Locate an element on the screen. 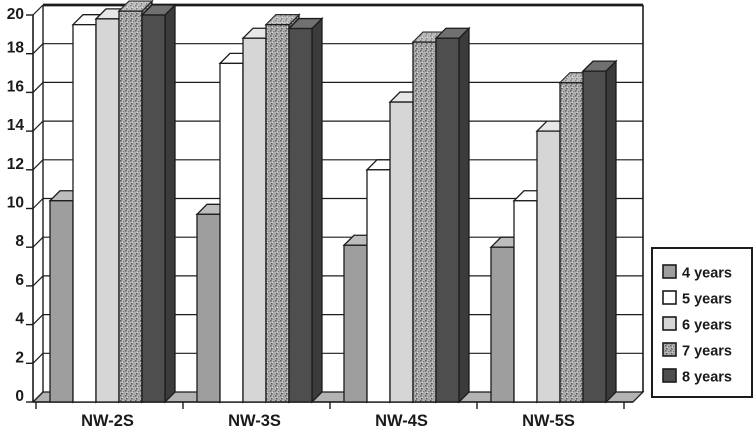 The image size is (753, 436). x-category-label: NW-5S is located at coordinates (548, 421).